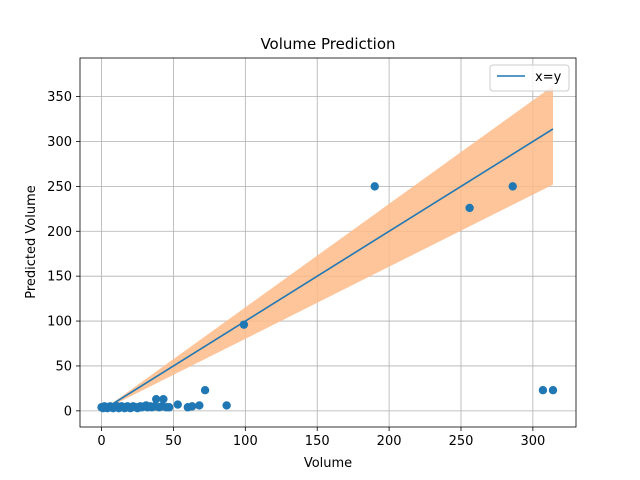 The image size is (640, 480). I want to click on legend-box, so click(529, 78).